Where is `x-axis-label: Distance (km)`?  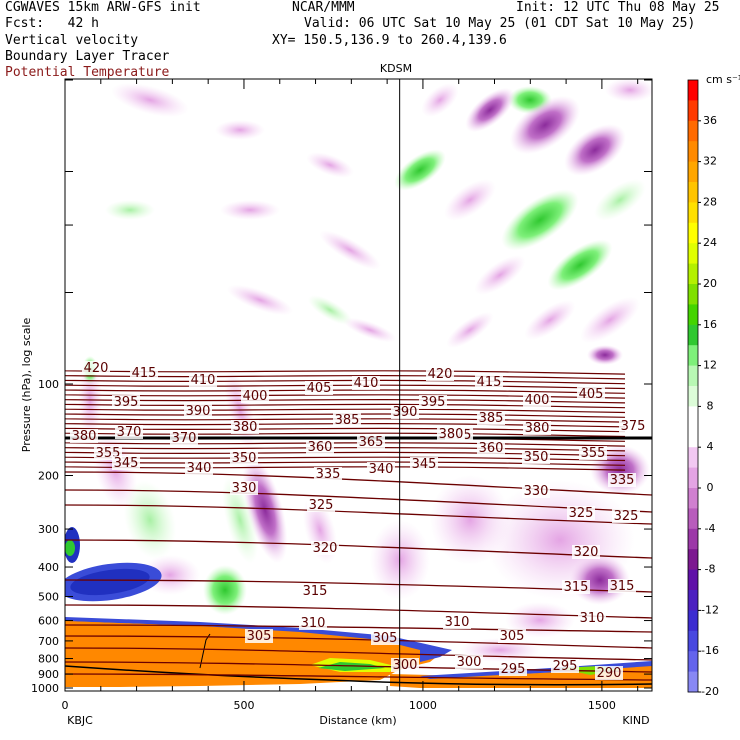
x-axis-label: Distance (km) is located at coordinates (357, 720).